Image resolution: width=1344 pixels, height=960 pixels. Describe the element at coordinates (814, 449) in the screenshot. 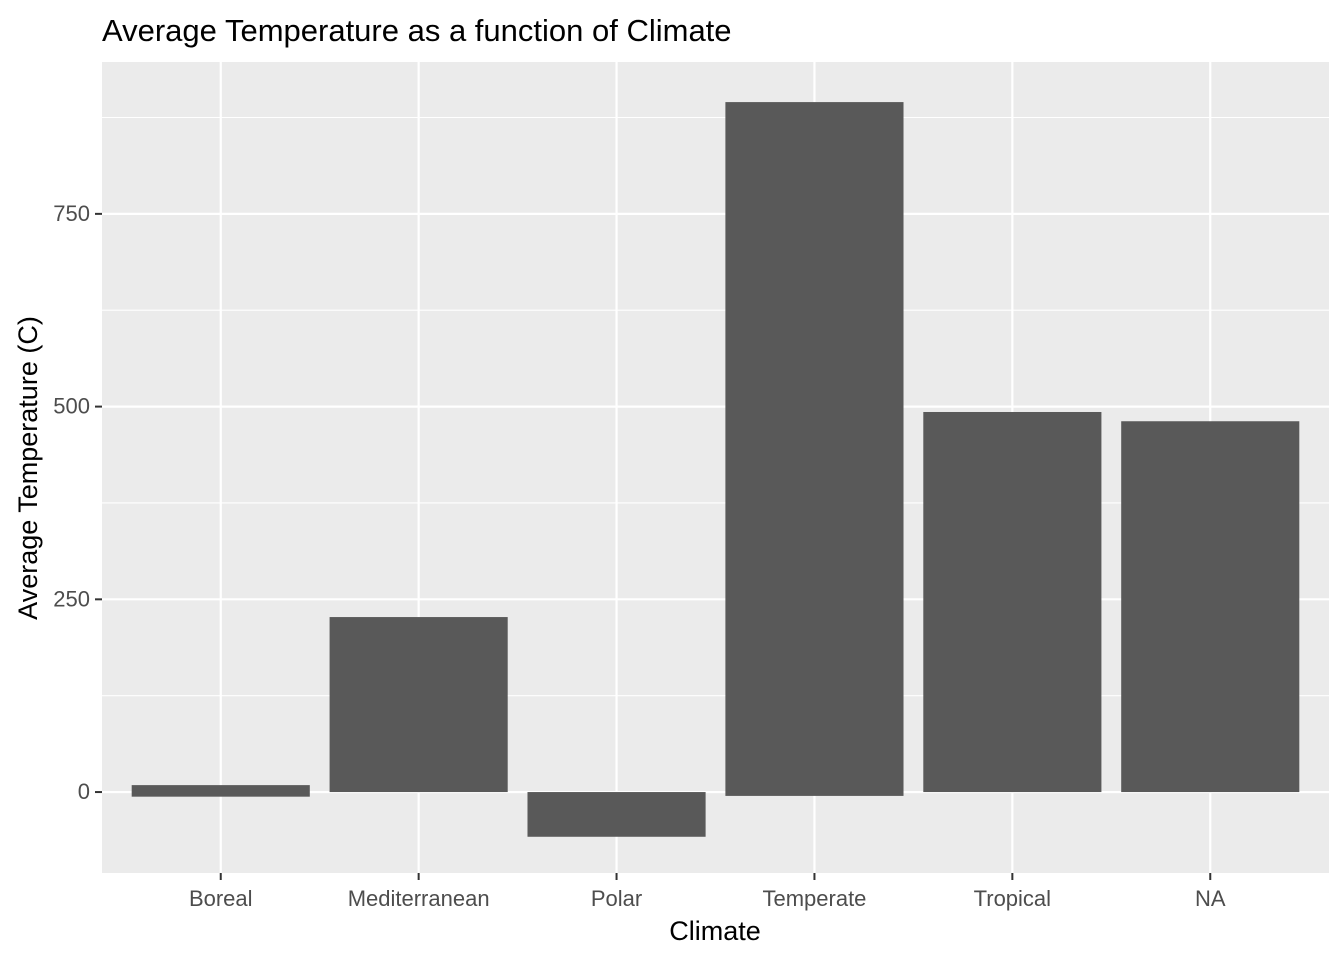

I see `bar-temperate` at that location.